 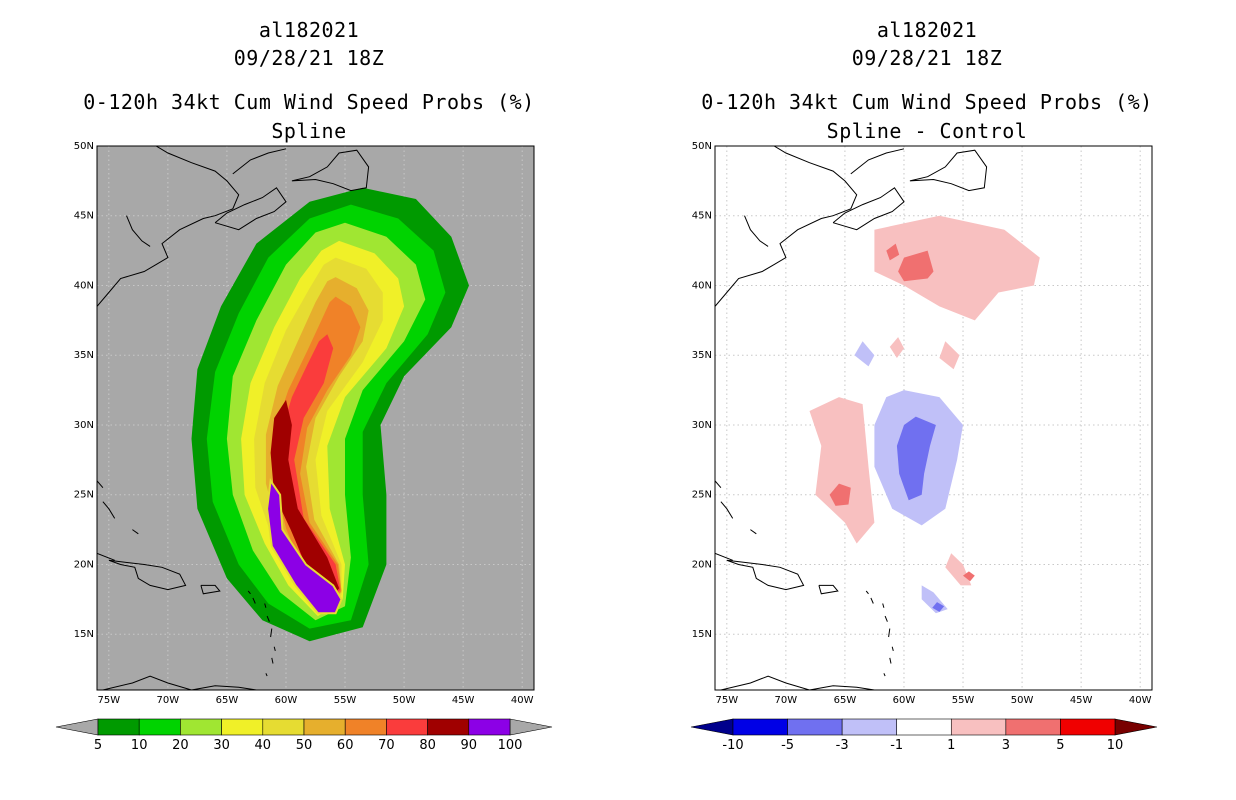 I want to click on colorbar: -10 -5 -3 -1 1 3 5 10, so click(x=924, y=735).